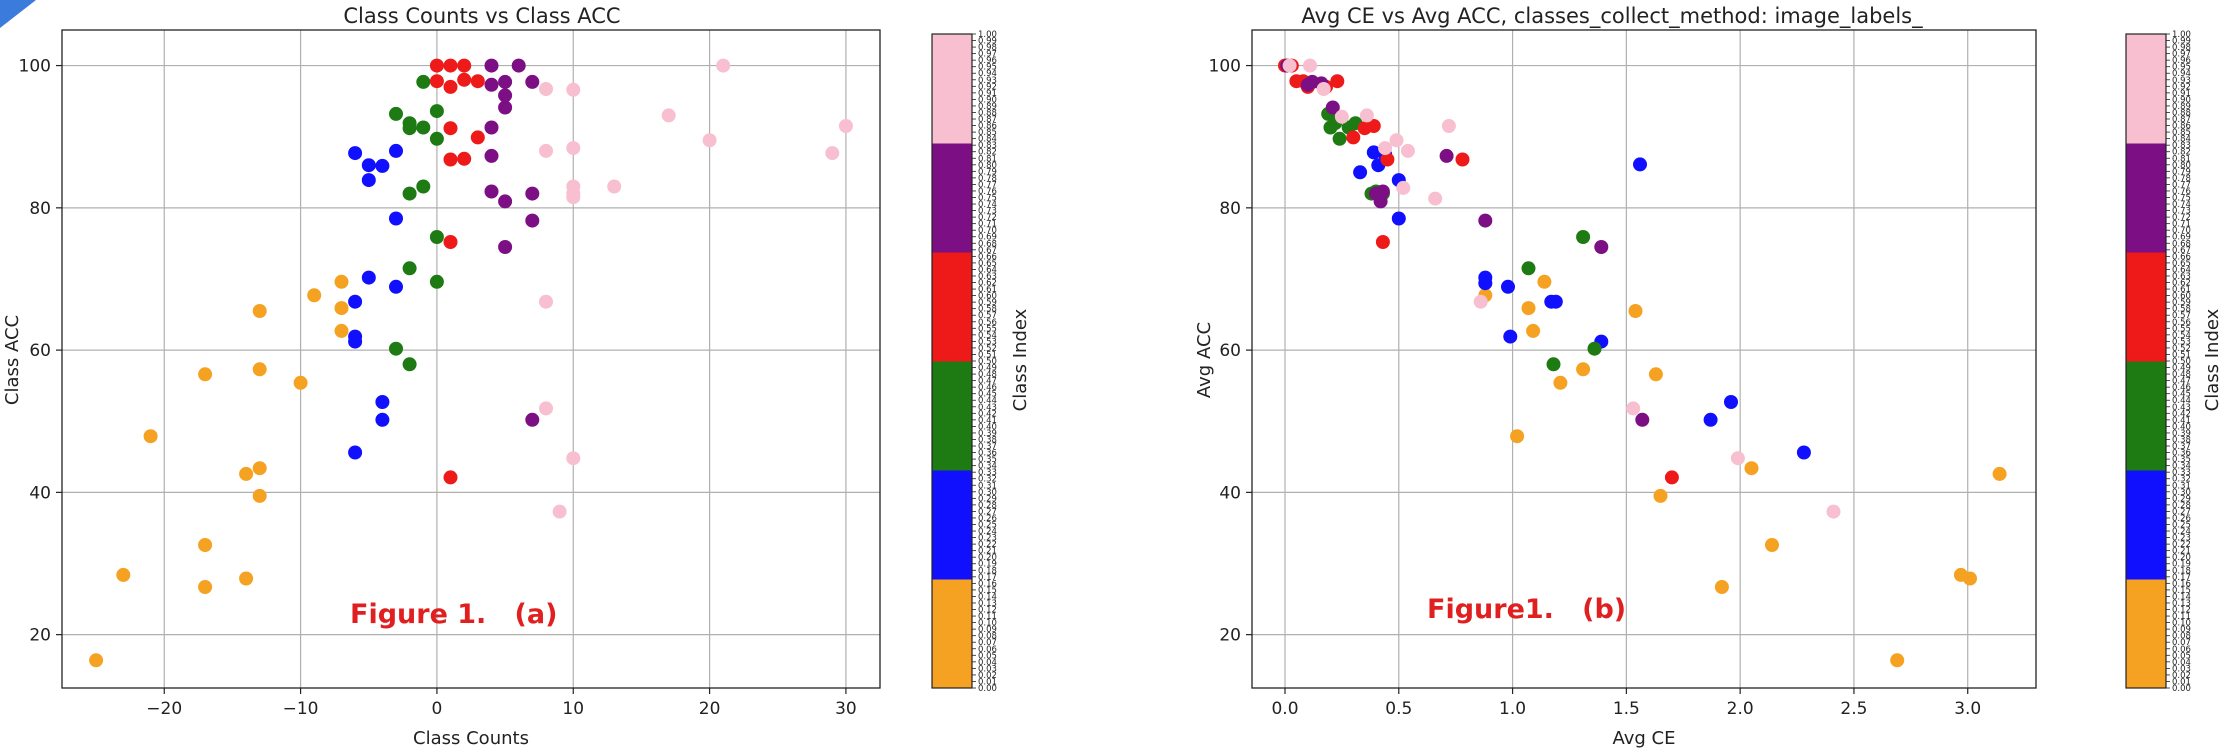  Describe the element at coordinates (2181, 218) in the screenshot. I see `colorbar-tick-label: 0.72` at that location.